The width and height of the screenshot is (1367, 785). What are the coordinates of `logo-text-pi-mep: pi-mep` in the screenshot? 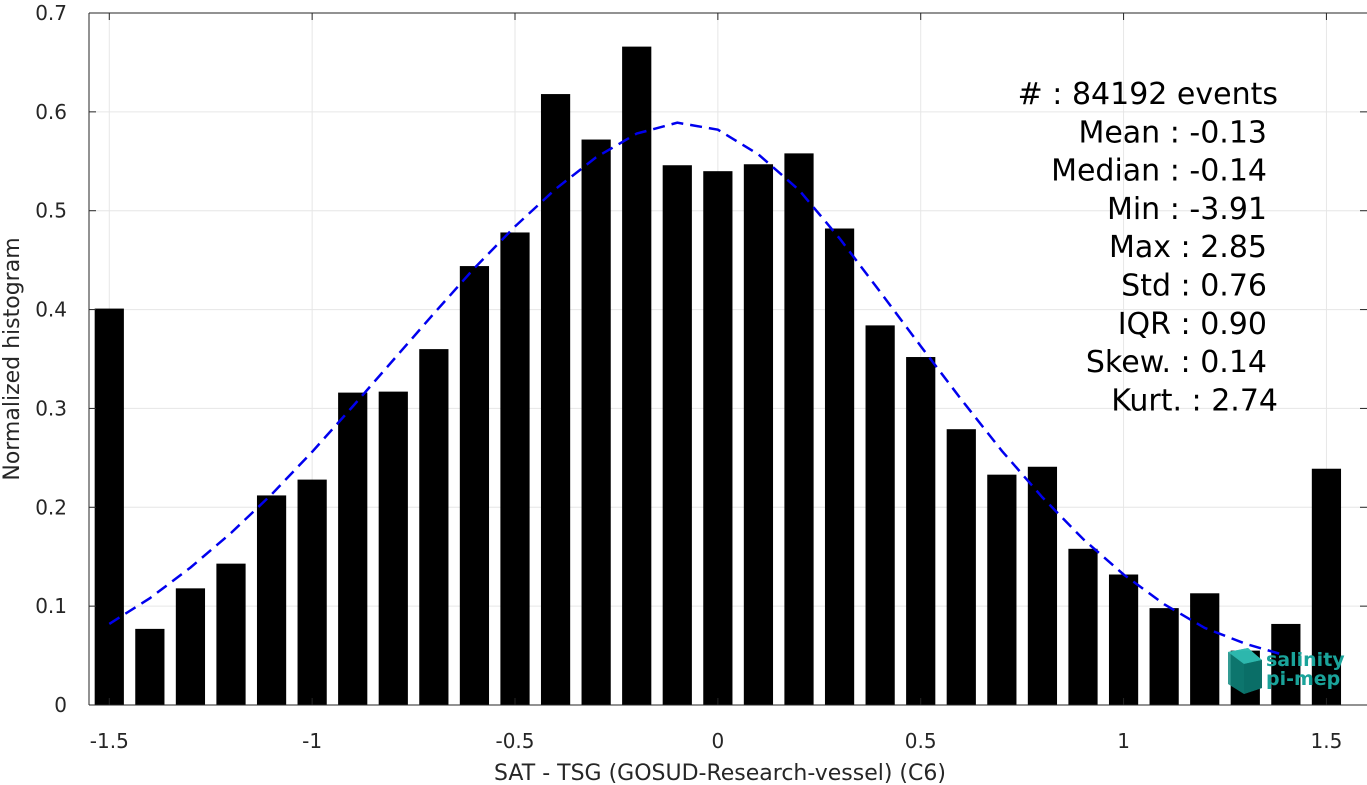 It's located at (1303, 679).